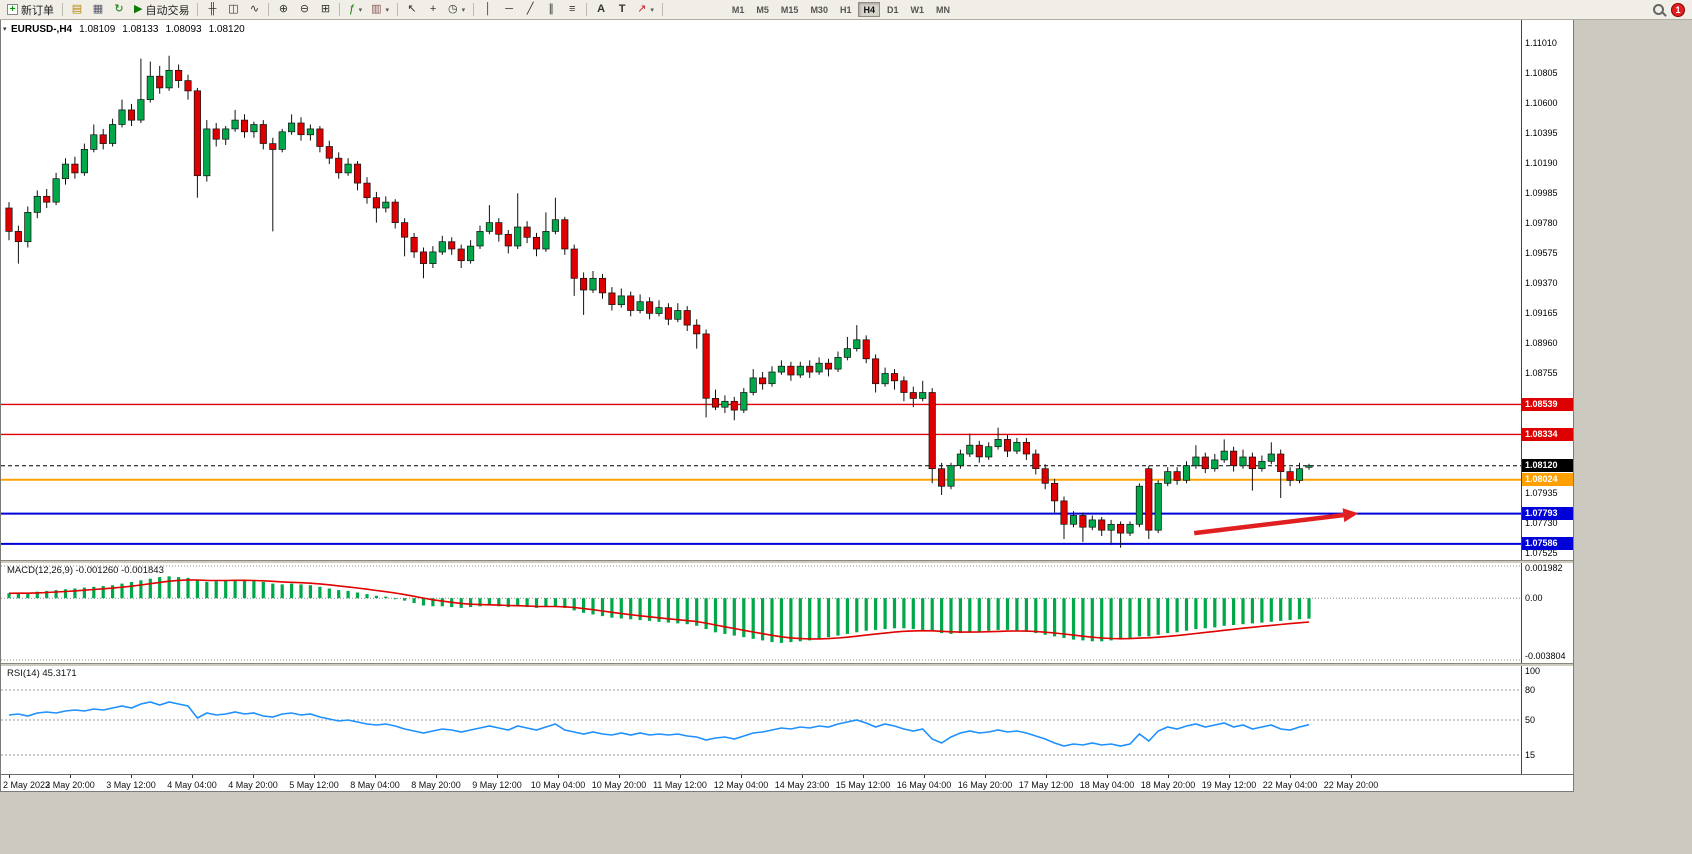 This screenshot has width=1692, height=854. Describe the element at coordinates (1658, 9) in the screenshot. I see `search-icon` at that location.